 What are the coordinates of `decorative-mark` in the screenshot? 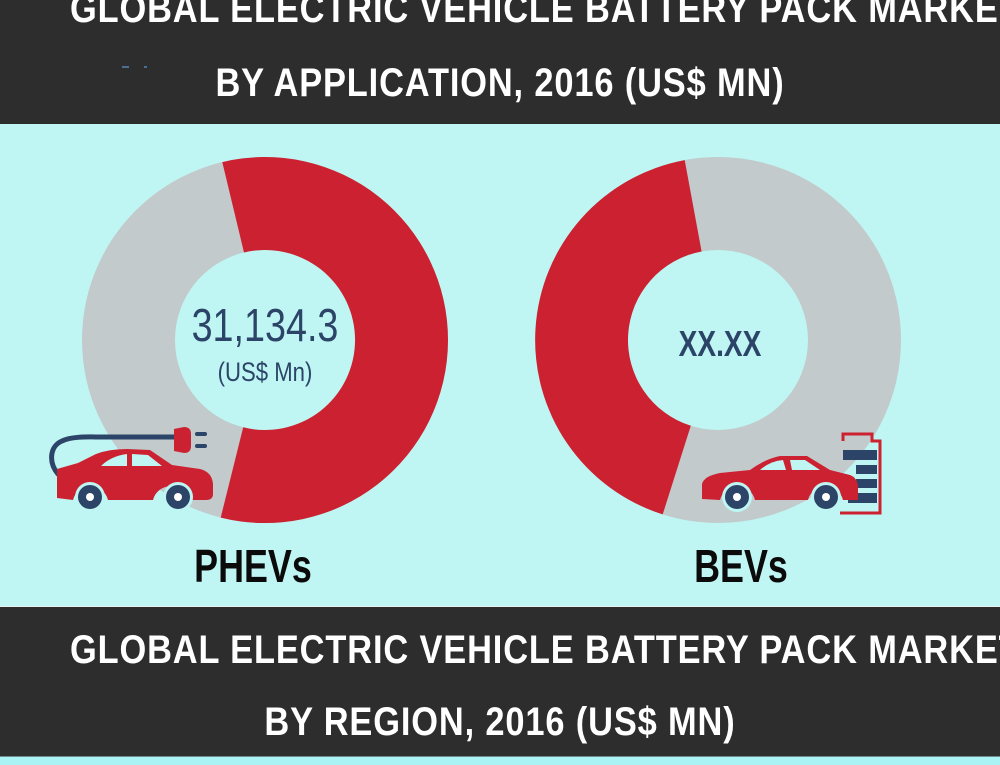 It's located at (137, 68).